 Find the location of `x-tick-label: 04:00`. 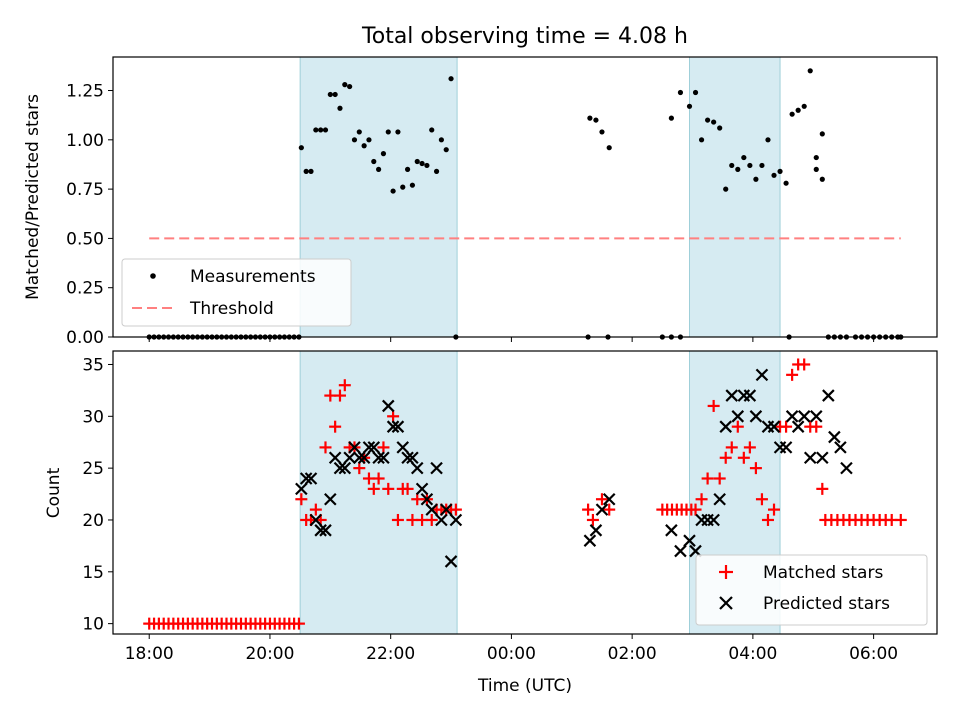

x-tick-label: 04:00 is located at coordinates (752, 654).